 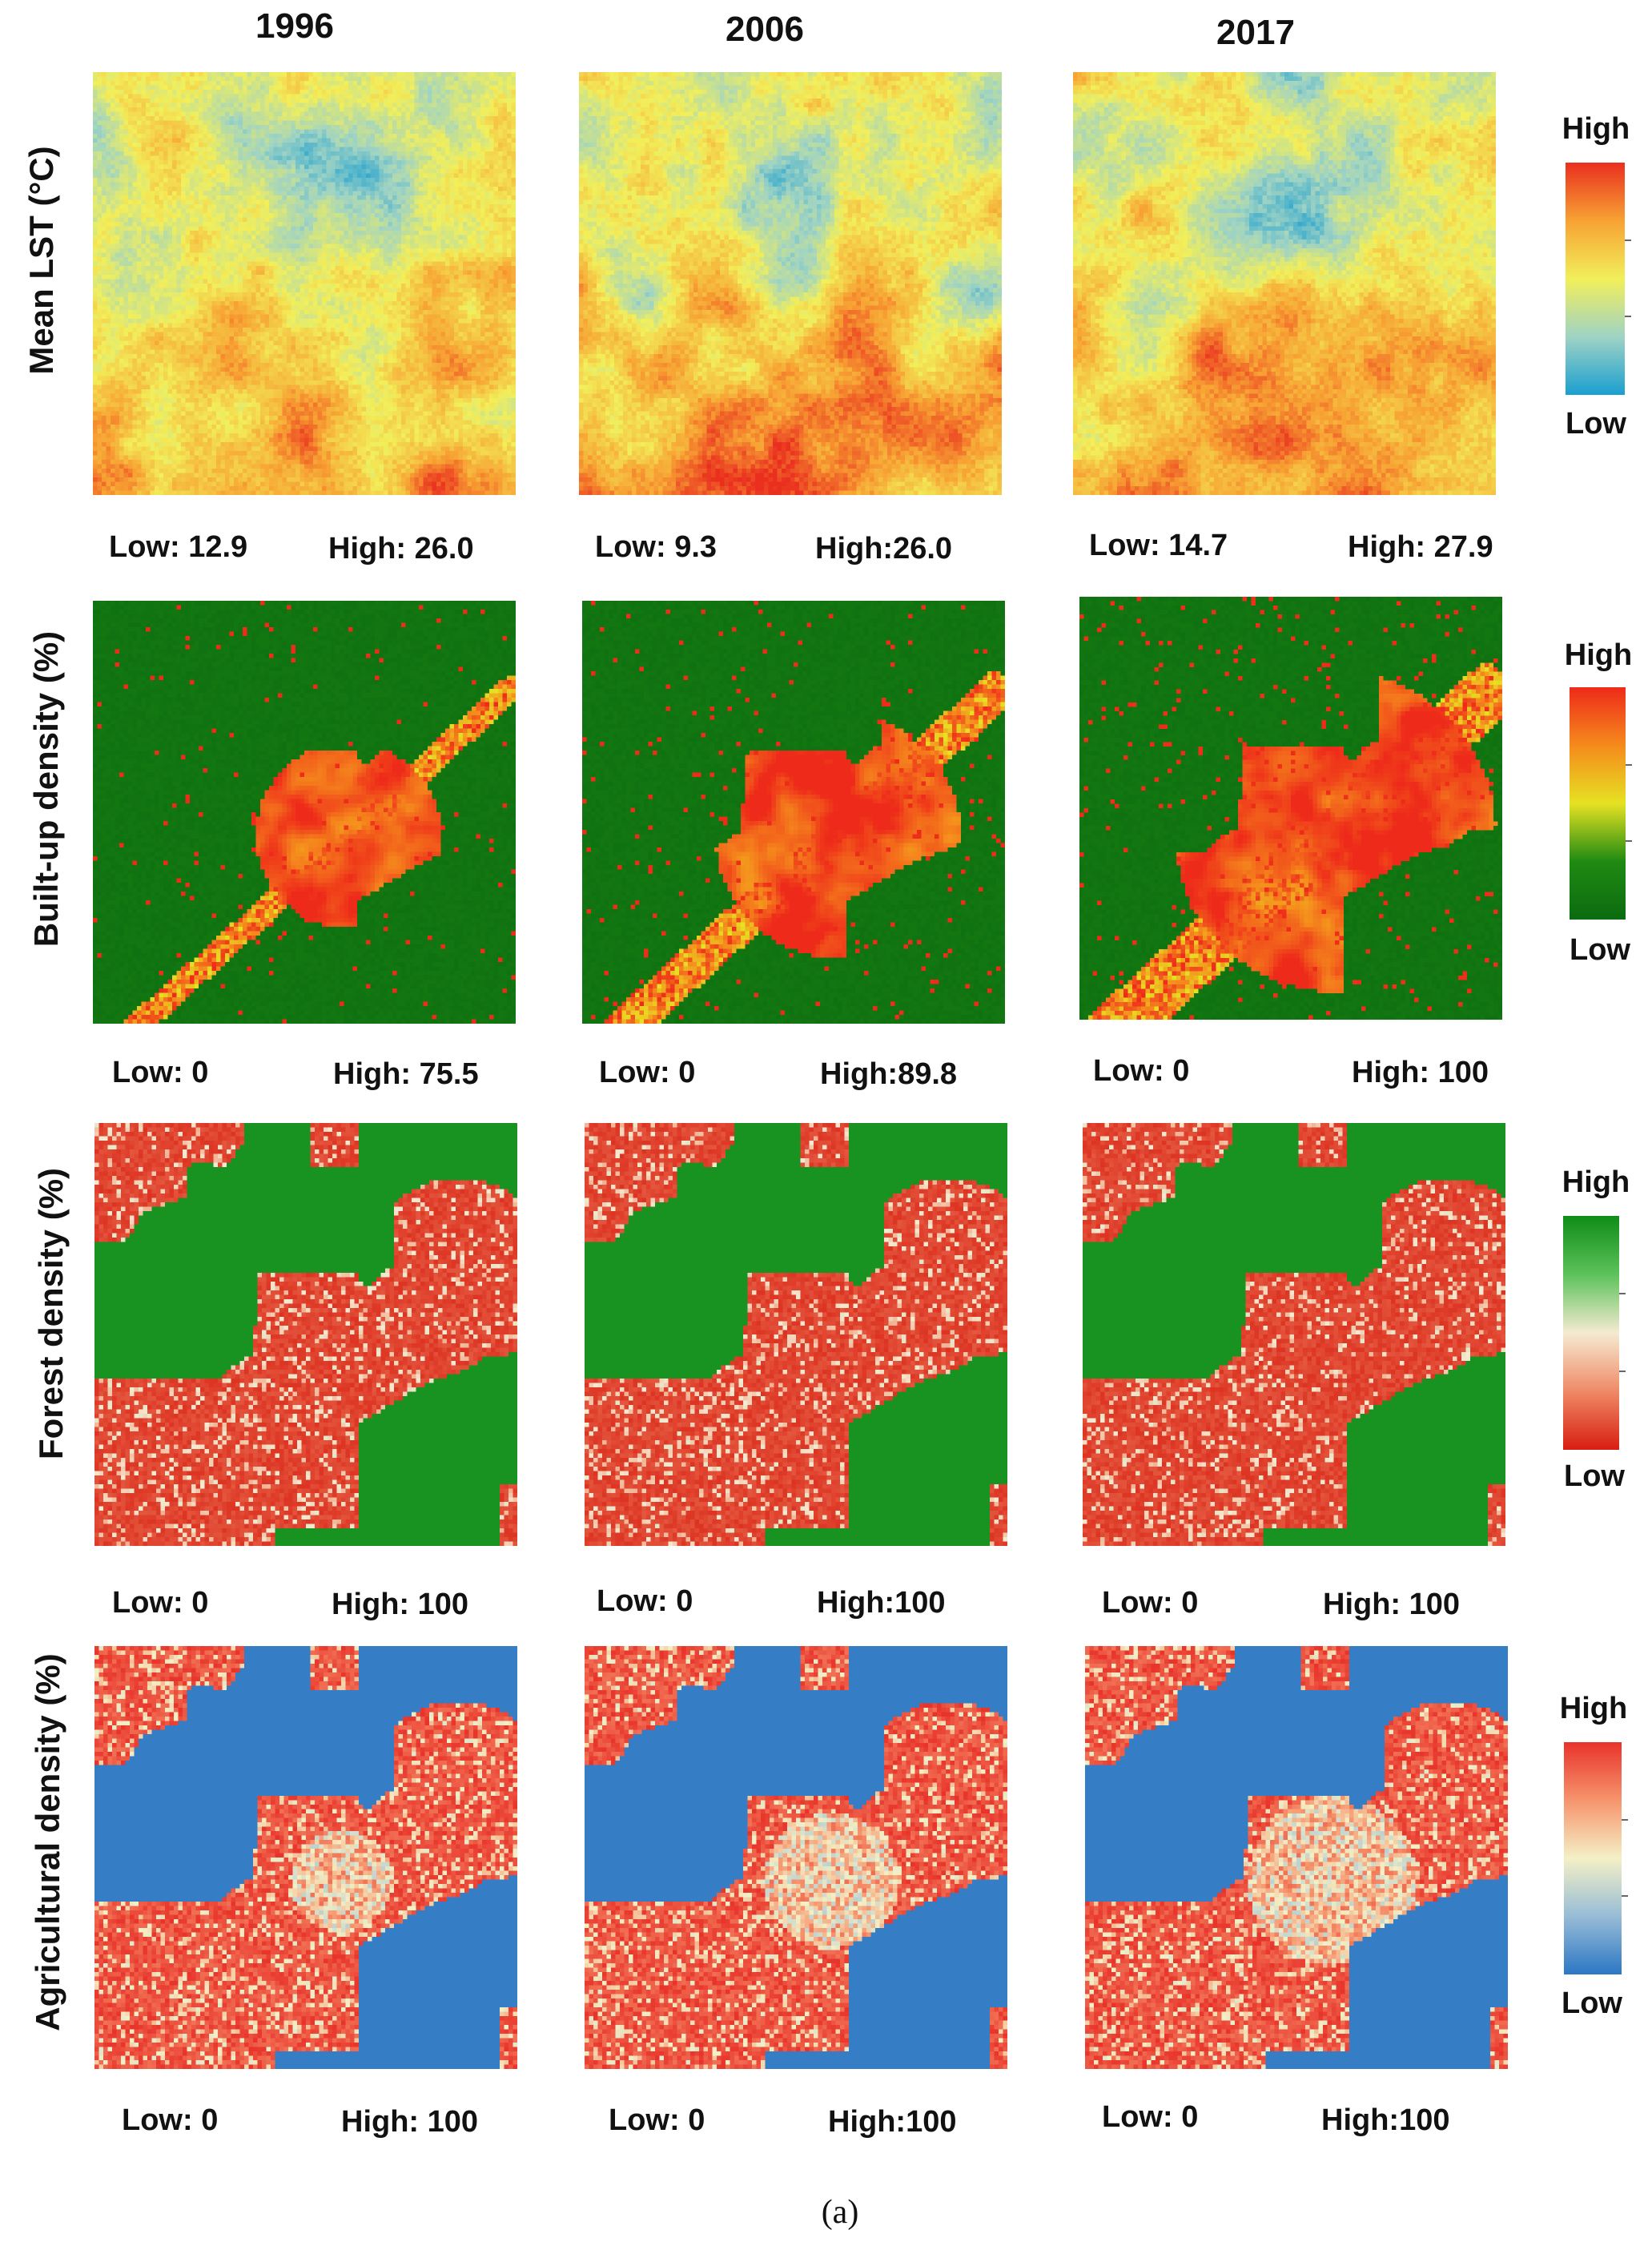 I want to click on year-header-2006: 2006, so click(x=765, y=29).